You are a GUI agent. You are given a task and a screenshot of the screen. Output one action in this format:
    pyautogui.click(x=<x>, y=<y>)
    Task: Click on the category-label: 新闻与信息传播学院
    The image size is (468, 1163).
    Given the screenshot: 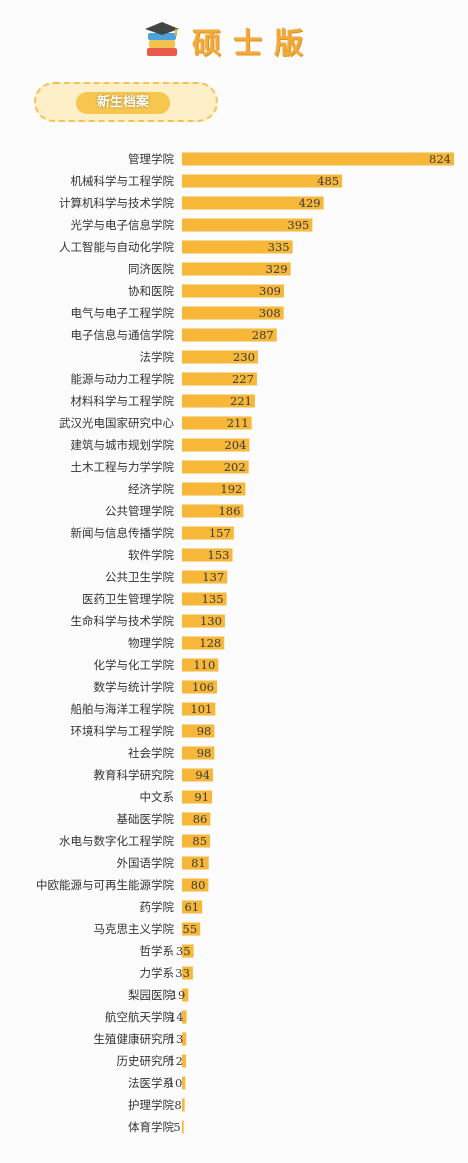 What is the action you would take?
    pyautogui.click(x=123, y=533)
    